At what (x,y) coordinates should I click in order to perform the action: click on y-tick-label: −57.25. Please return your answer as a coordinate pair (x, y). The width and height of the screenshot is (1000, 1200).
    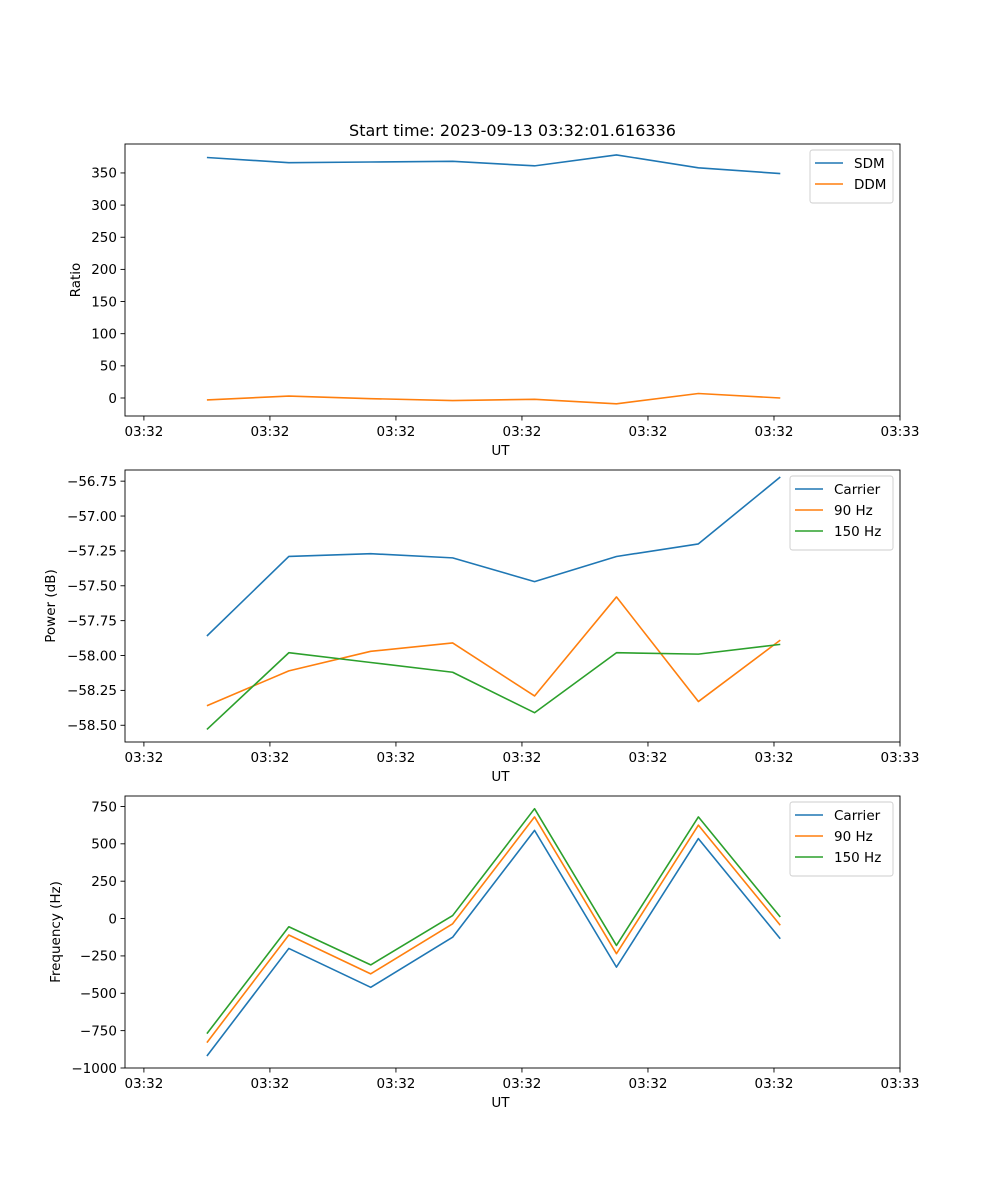
    Looking at the image, I should click on (92, 552).